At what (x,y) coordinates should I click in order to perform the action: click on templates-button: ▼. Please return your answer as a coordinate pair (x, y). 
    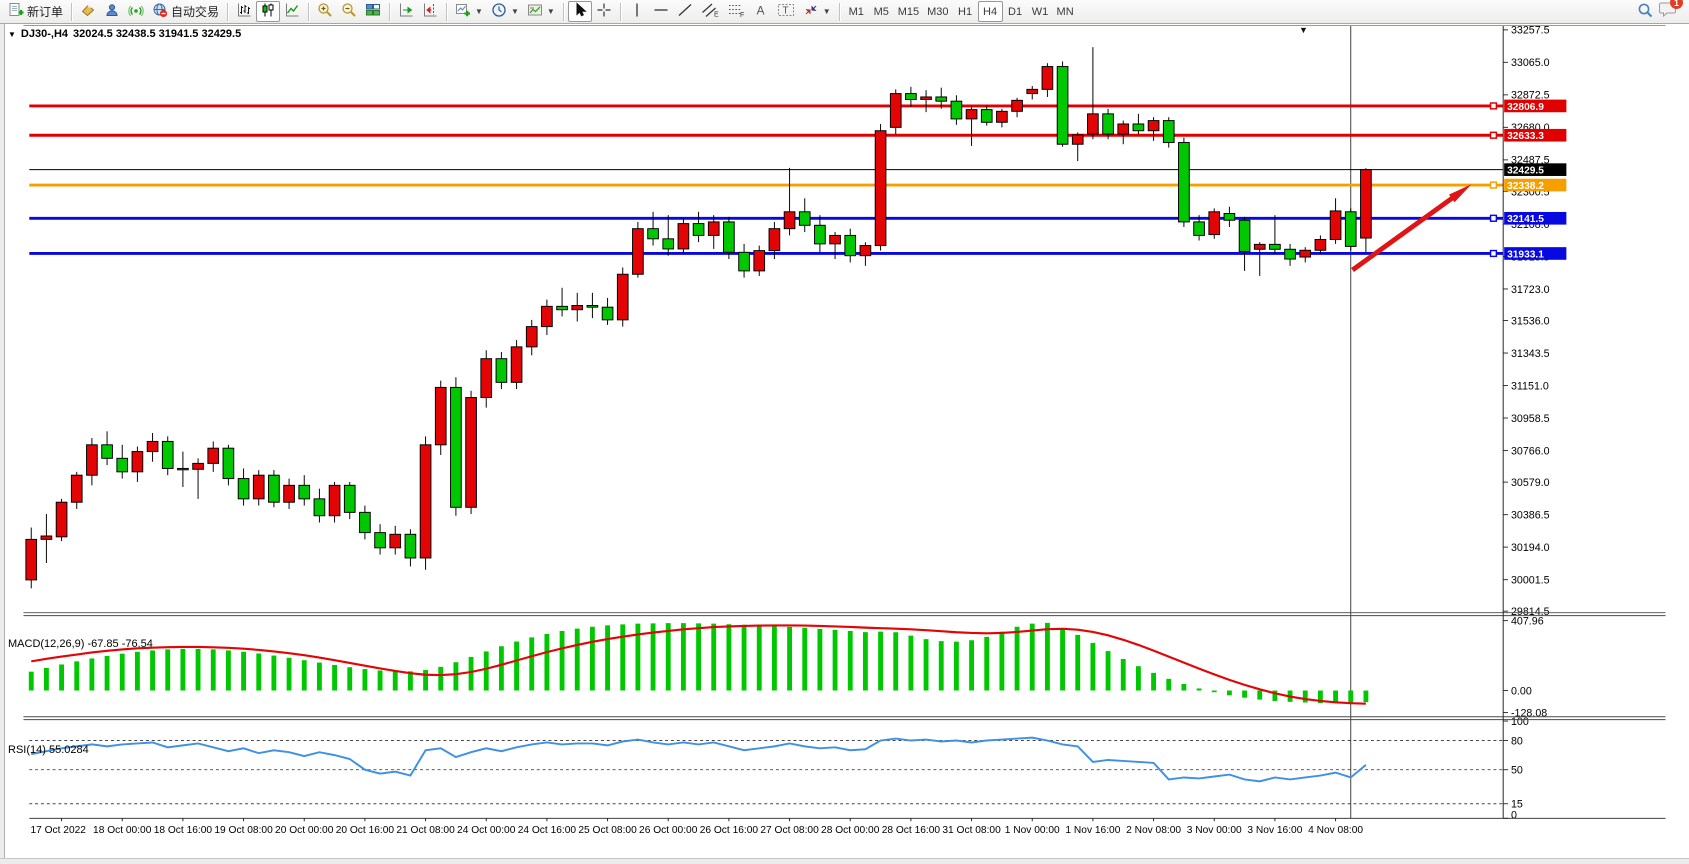
    Looking at the image, I should click on (541, 11).